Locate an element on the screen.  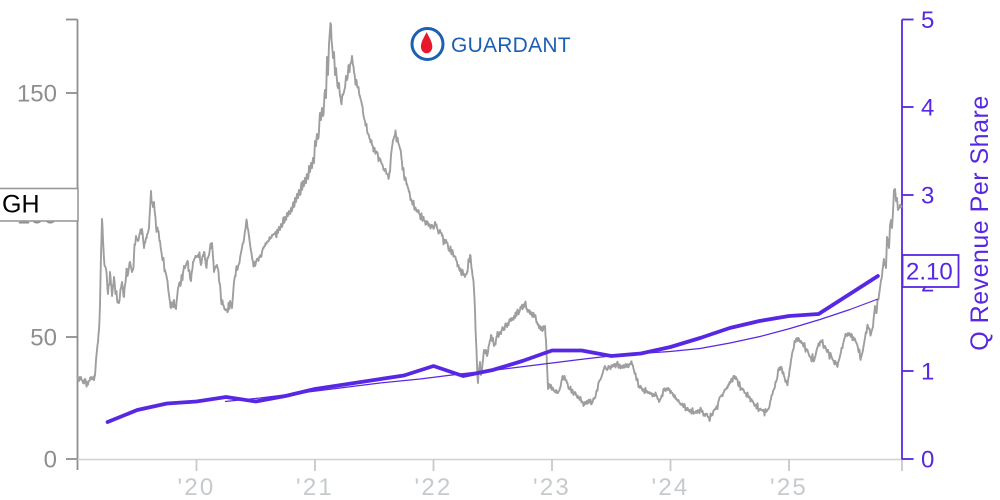
svg-text: GUARDANT is located at coordinates (511, 45).